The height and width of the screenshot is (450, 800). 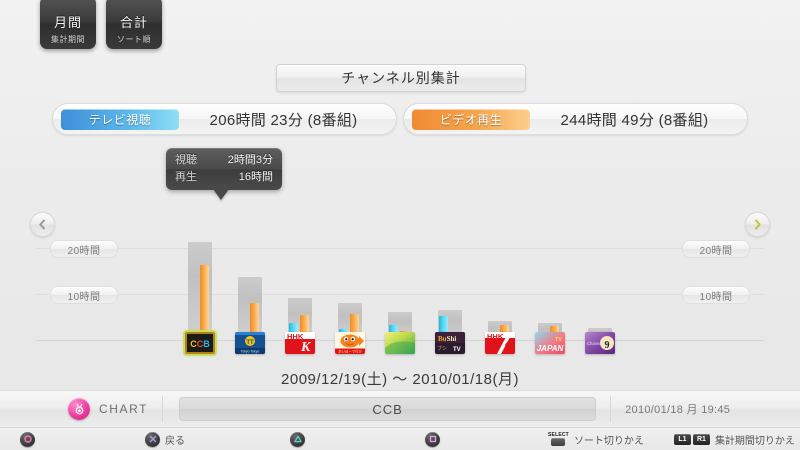 What do you see at coordinates (79, 409) in the screenshot?
I see `medal-icon` at bounding box center [79, 409].